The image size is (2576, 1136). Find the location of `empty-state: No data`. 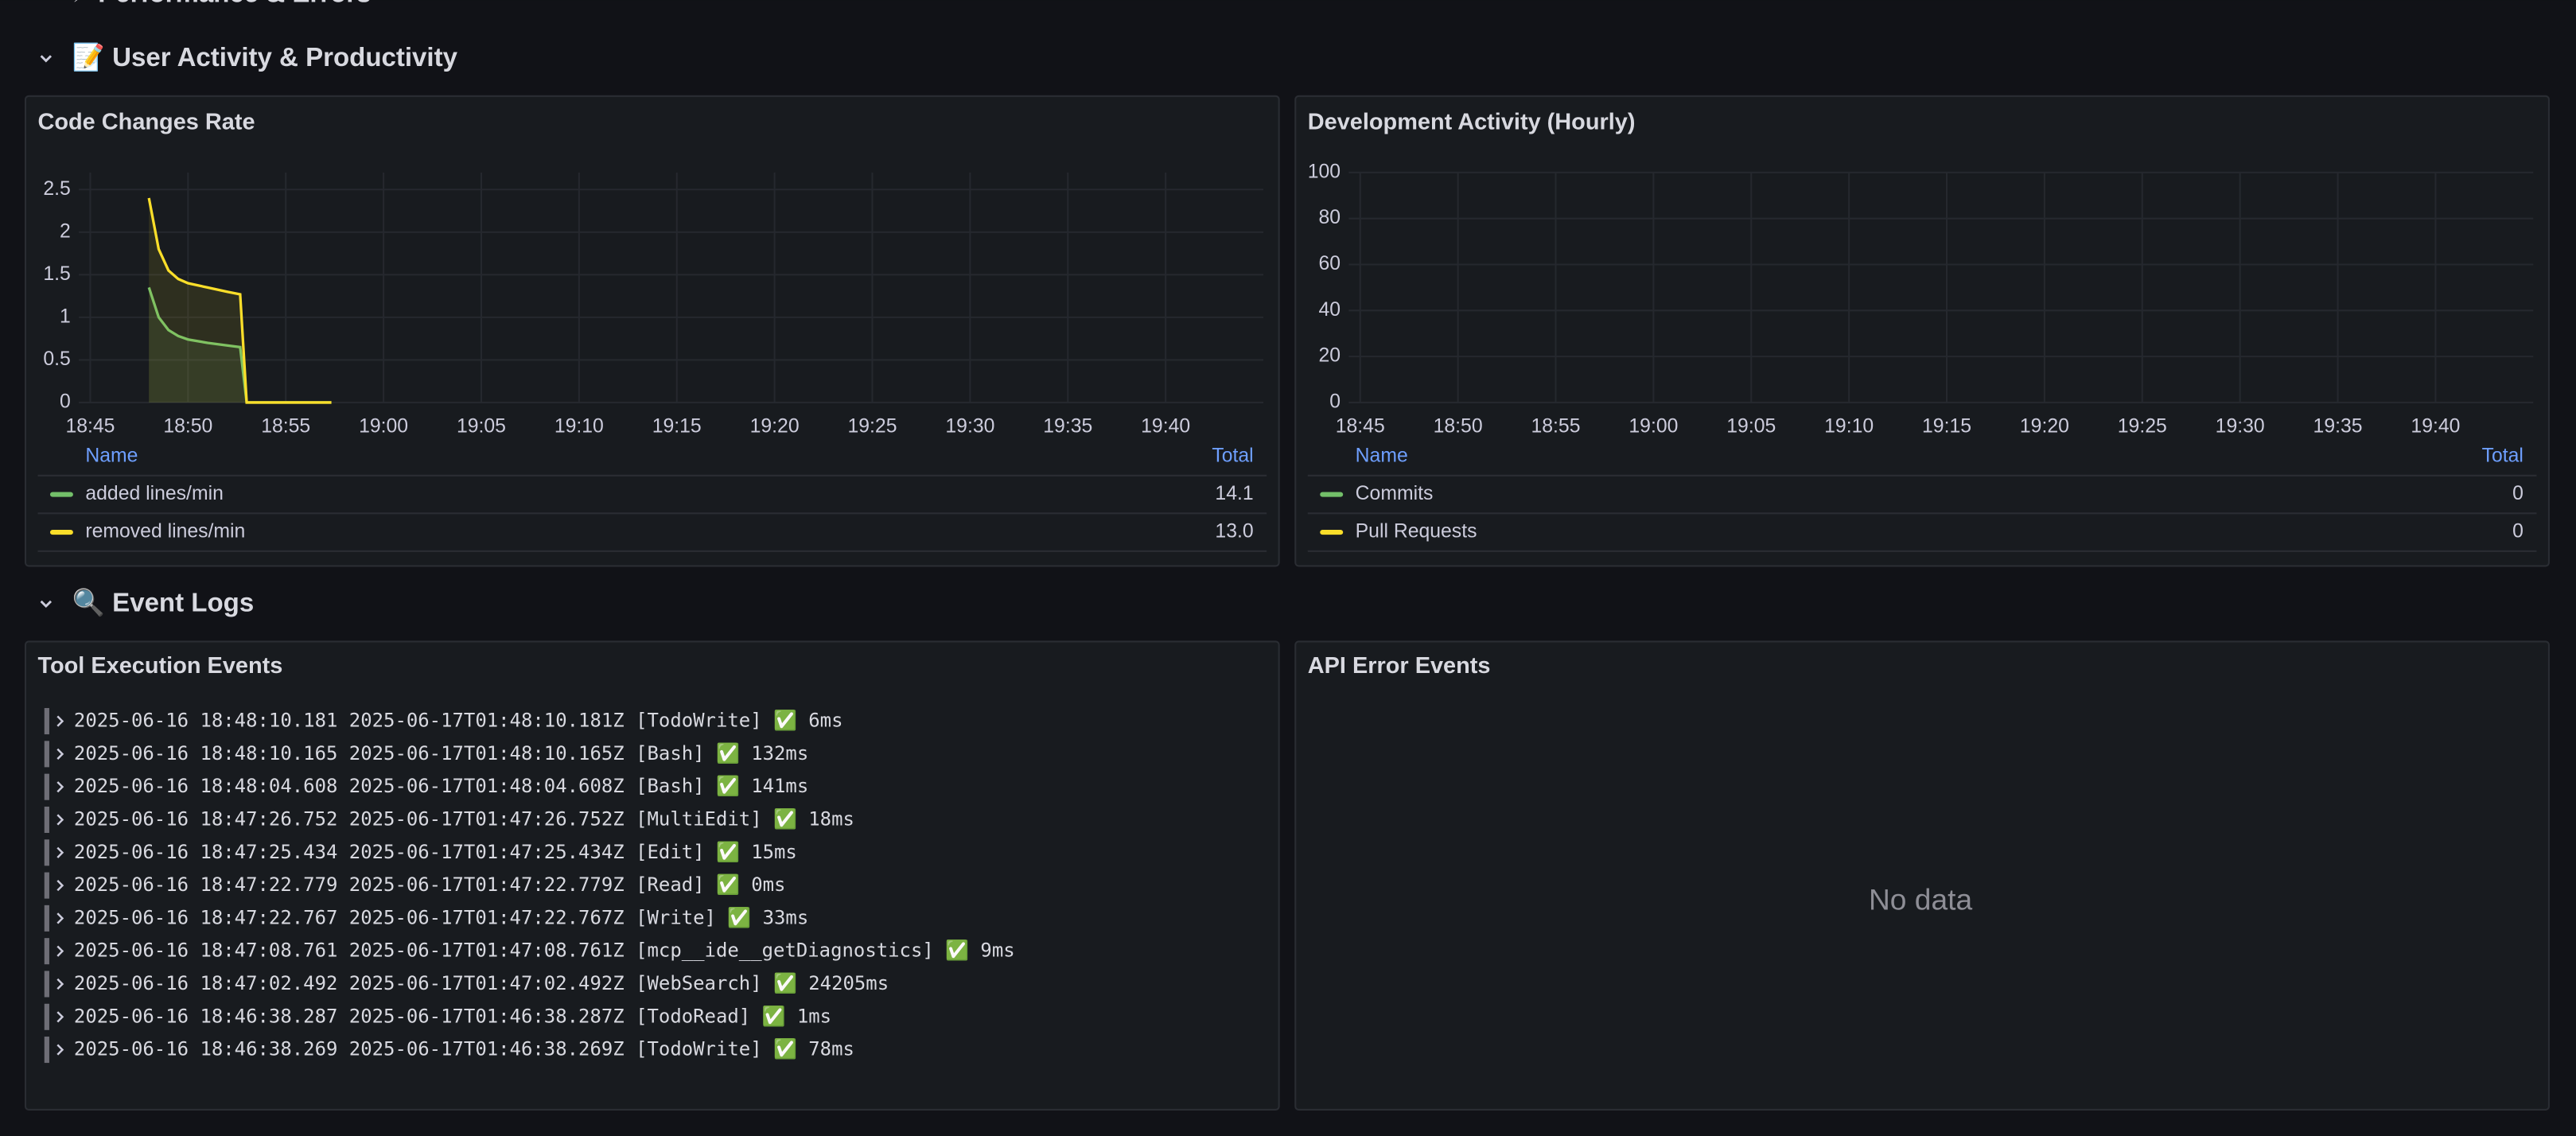

empty-state: No data is located at coordinates (1921, 899).